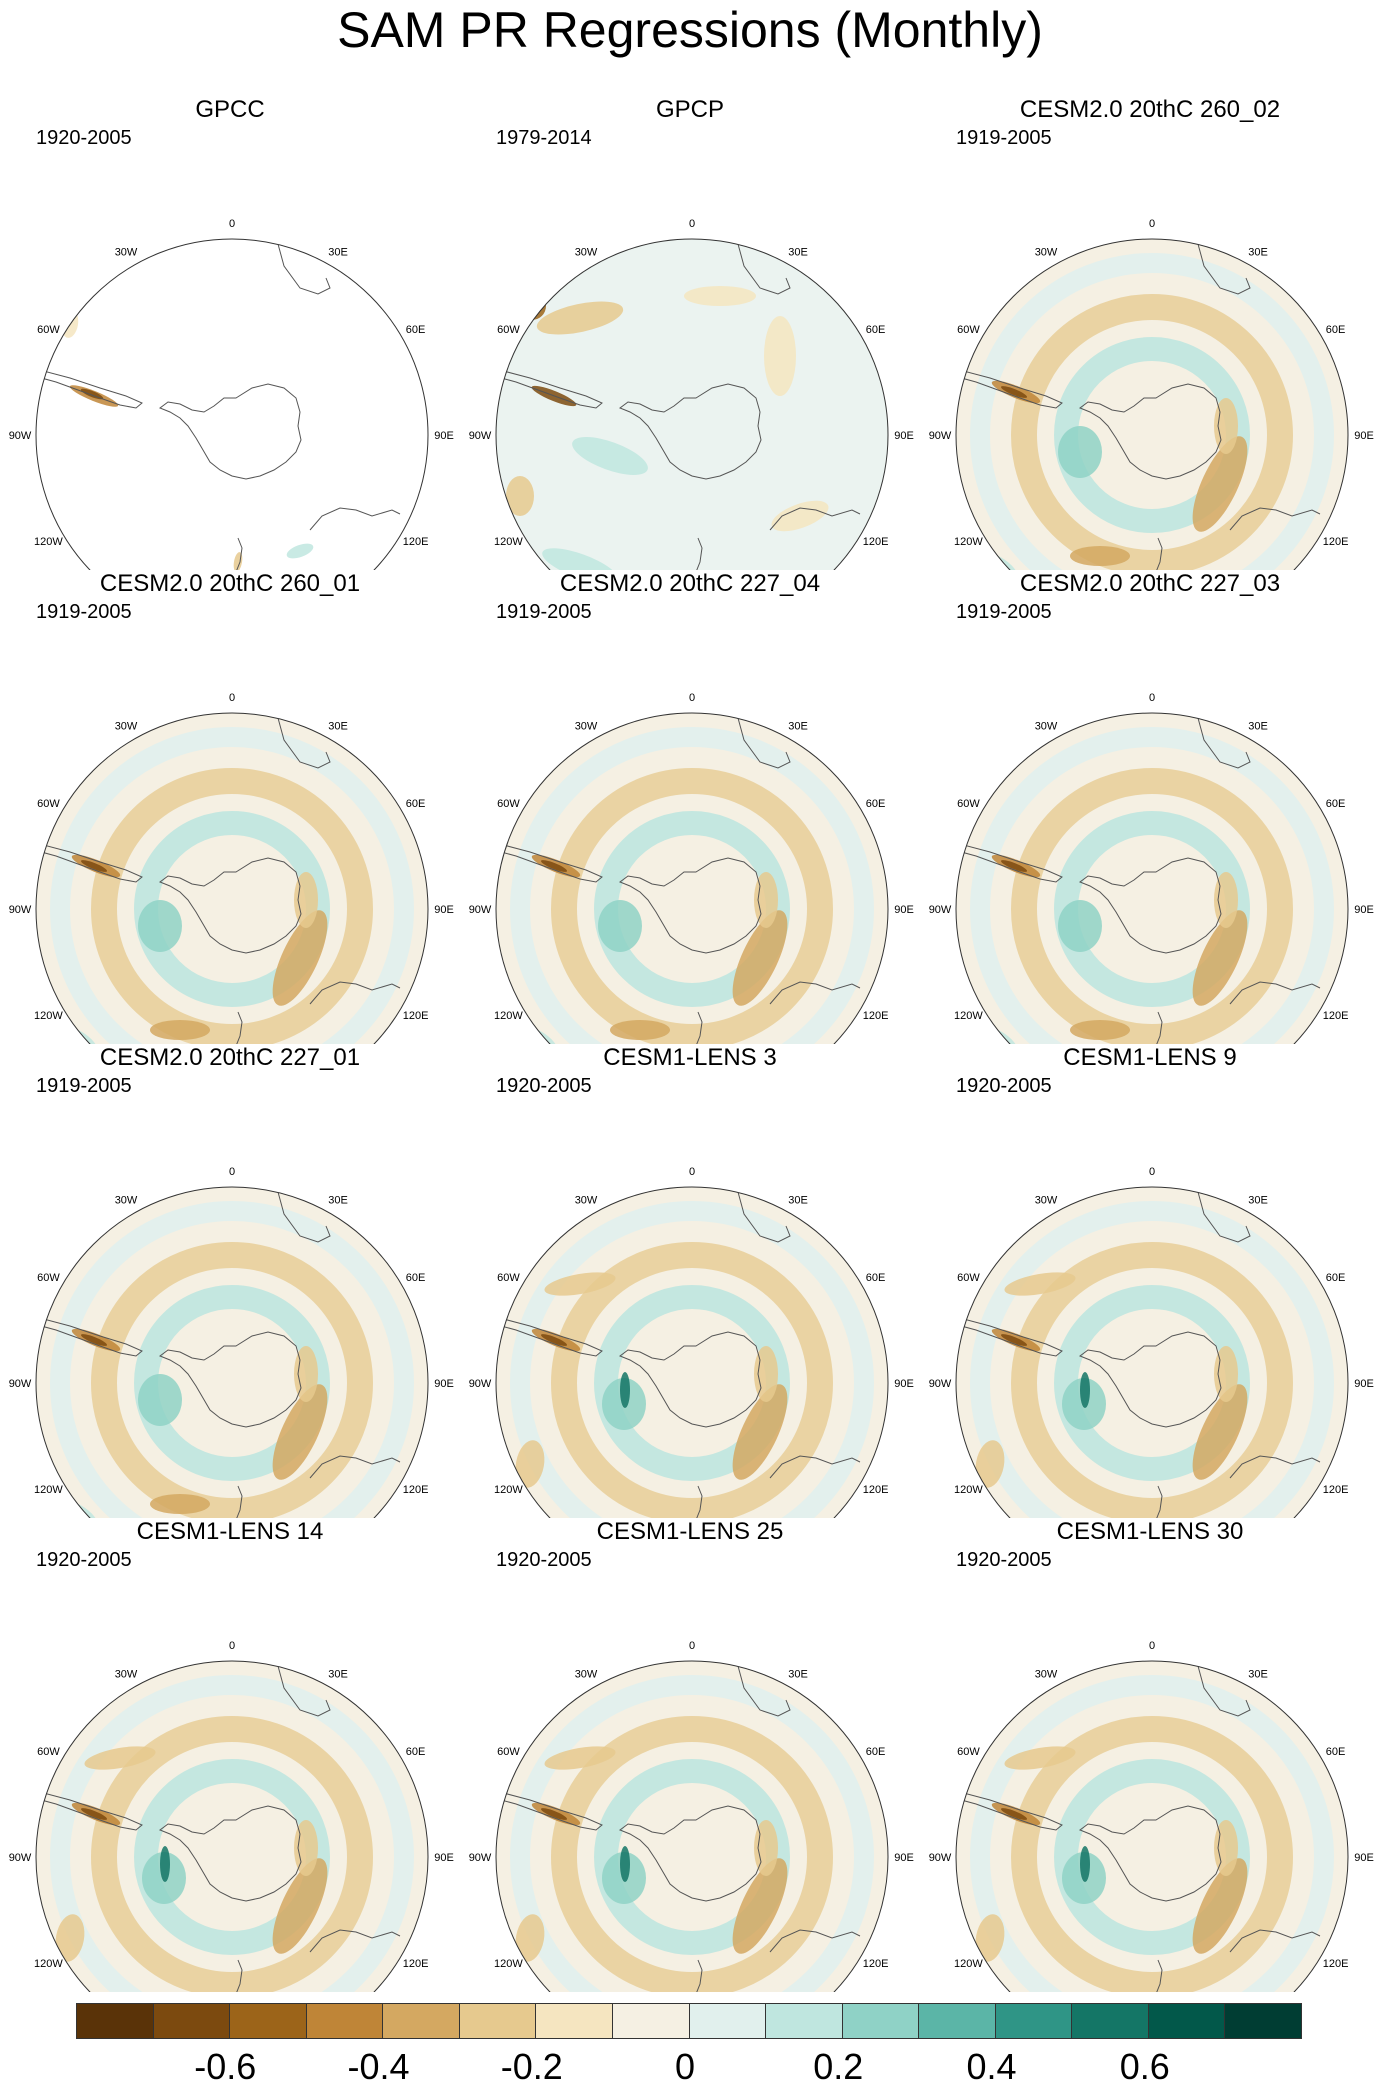 This screenshot has width=1380, height=2087. Describe the element at coordinates (230, 583) in the screenshot. I see `panel-title: CESM2.0 20thC 260_01` at that location.